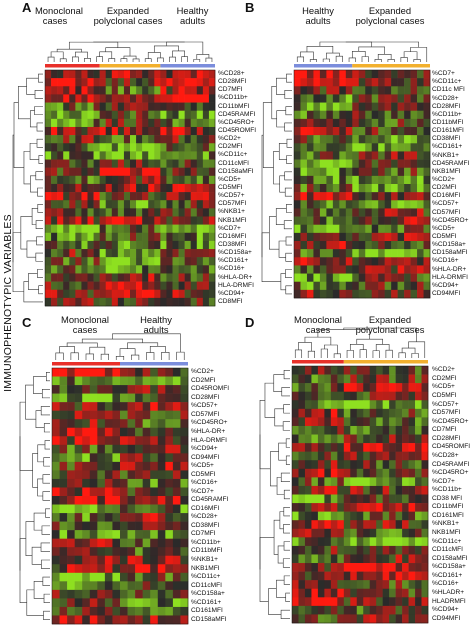 The image size is (474, 626). Describe the element at coordinates (204, 406) in the screenshot. I see `row-label: %CD57+` at that location.